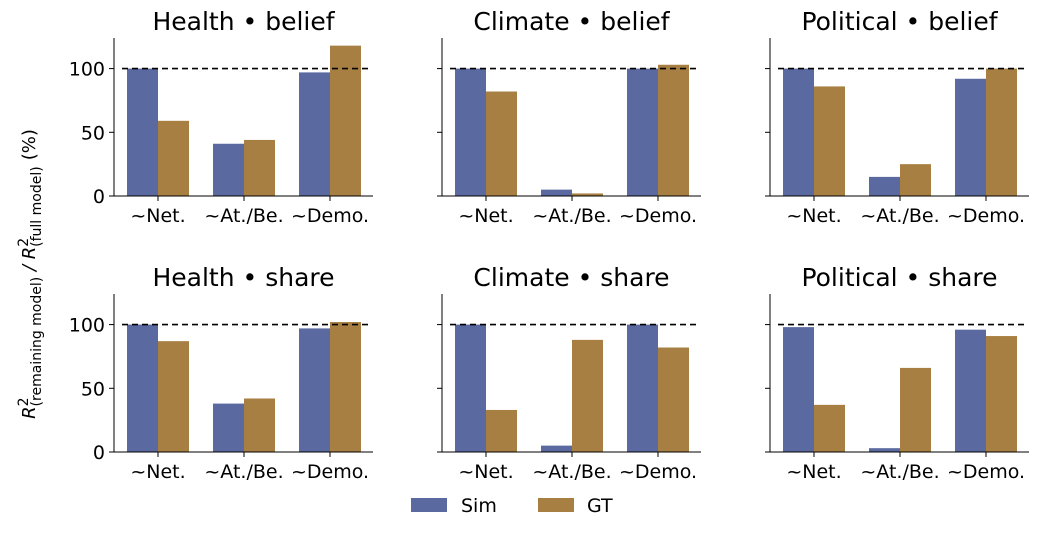 The image size is (1041, 535). Describe the element at coordinates (221, 117) in the screenshot. I see `panel-1: Health • belief ~Net. ~At./Be. ~Demo. 0 50 100` at that location.